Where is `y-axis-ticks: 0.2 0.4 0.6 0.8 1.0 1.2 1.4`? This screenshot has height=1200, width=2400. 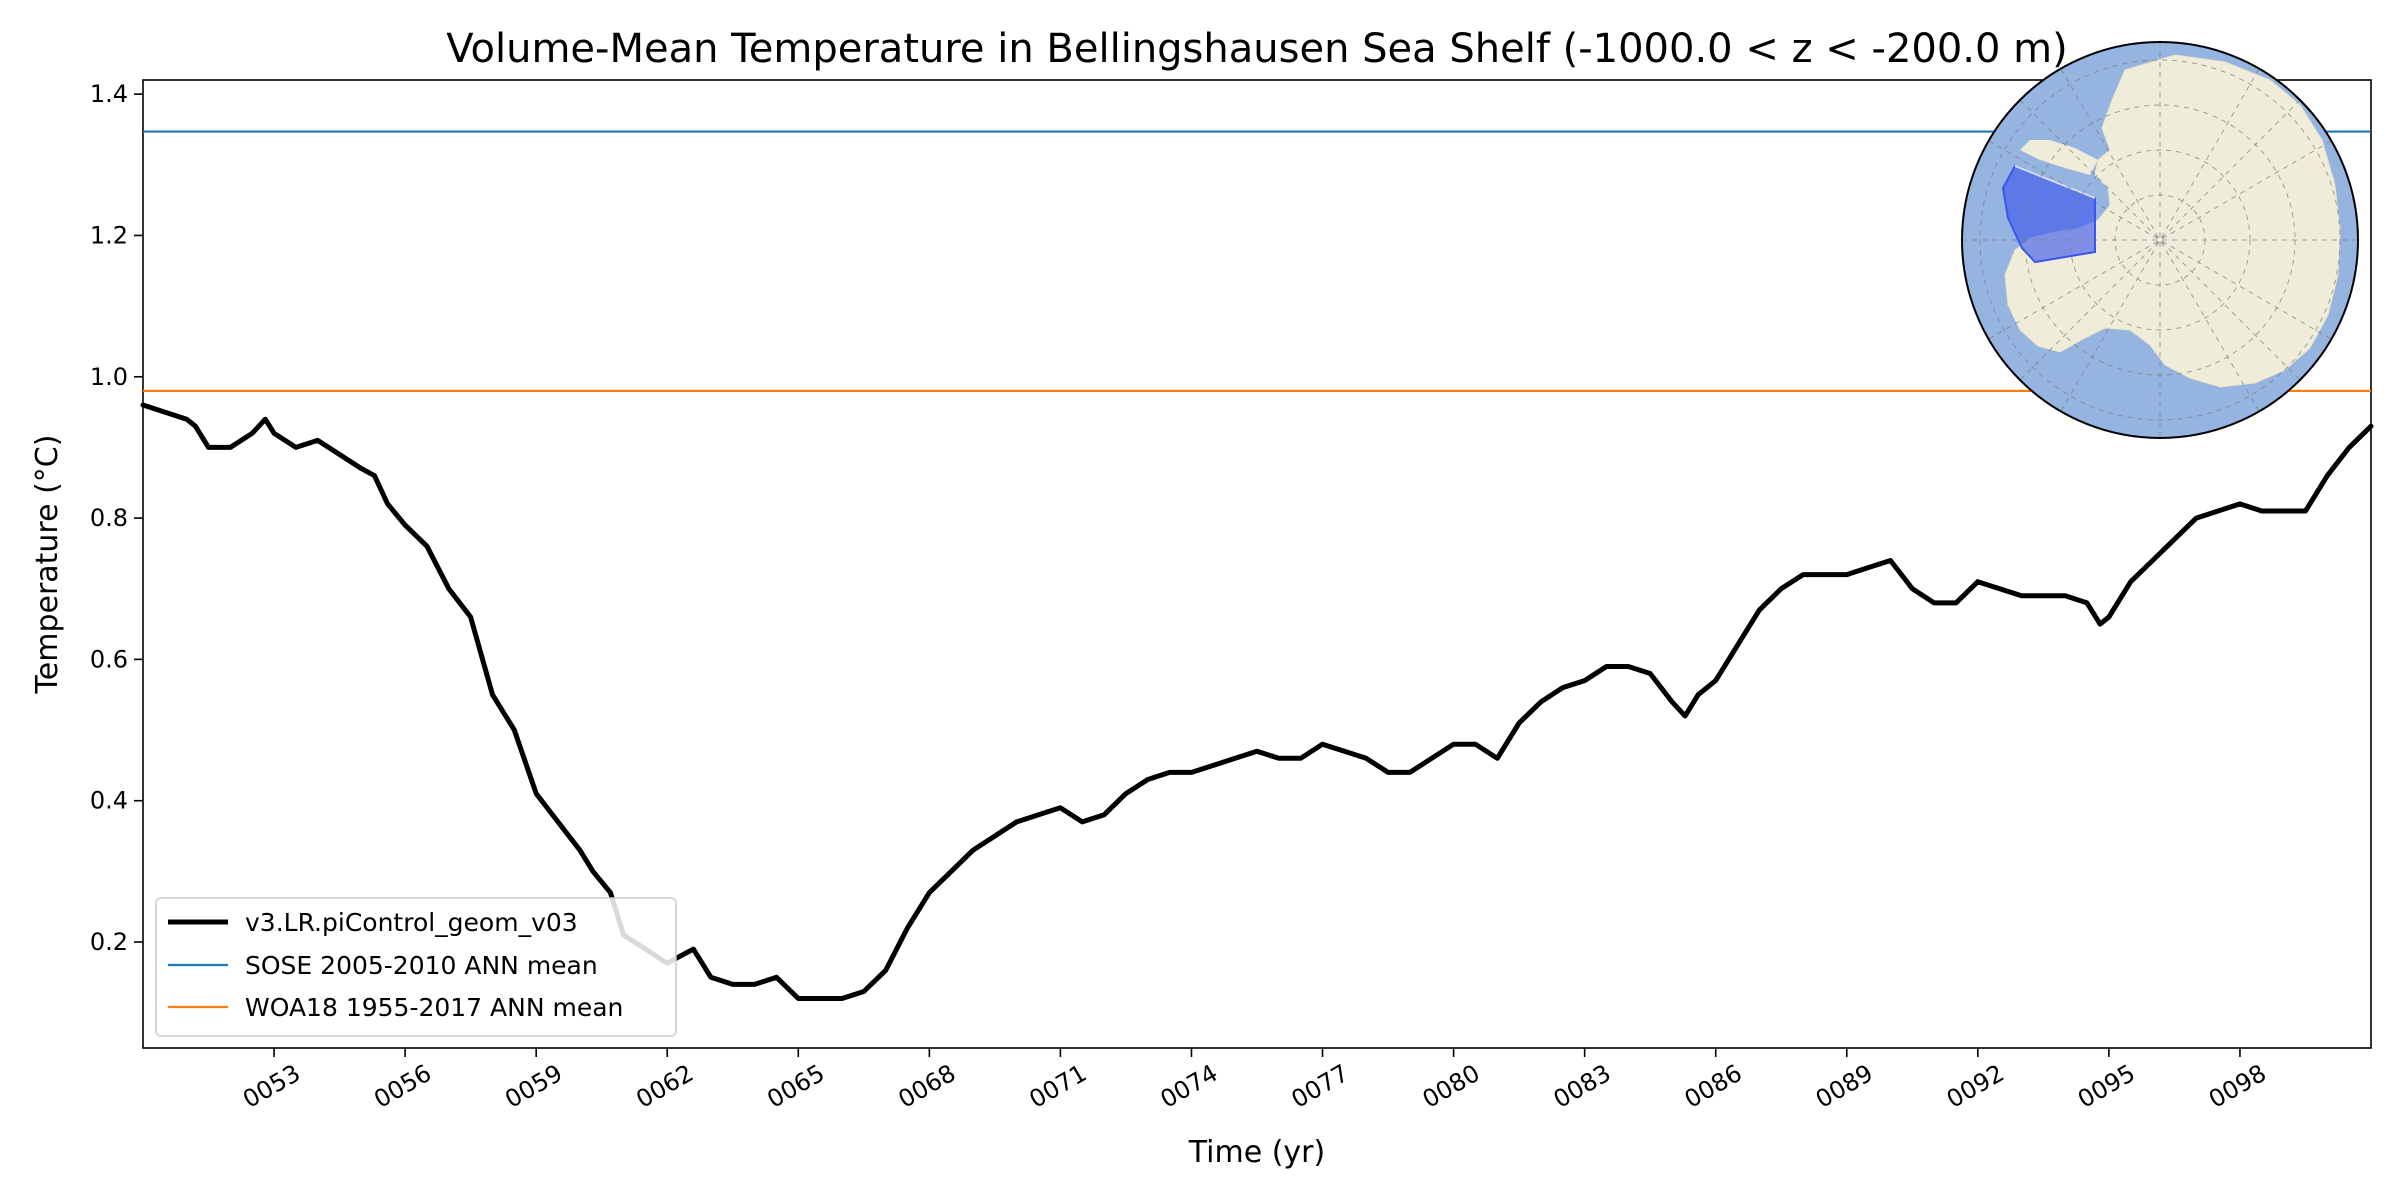
y-axis-ticks: 0.2 0.4 0.6 0.8 1.0 1.2 1.4 is located at coordinates (116, 518).